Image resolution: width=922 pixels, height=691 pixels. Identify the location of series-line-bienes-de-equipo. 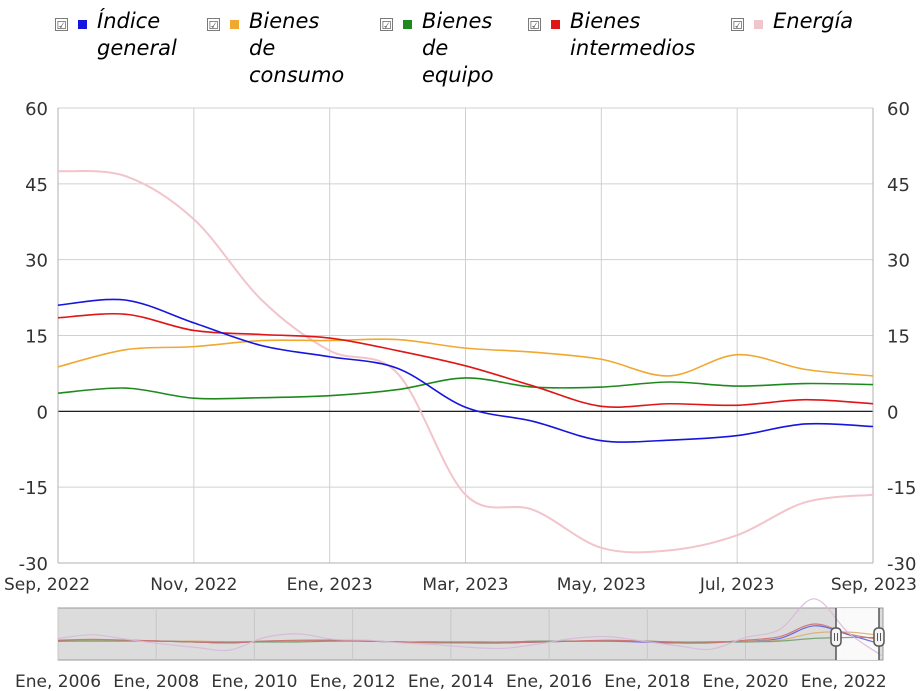
(465, 388).